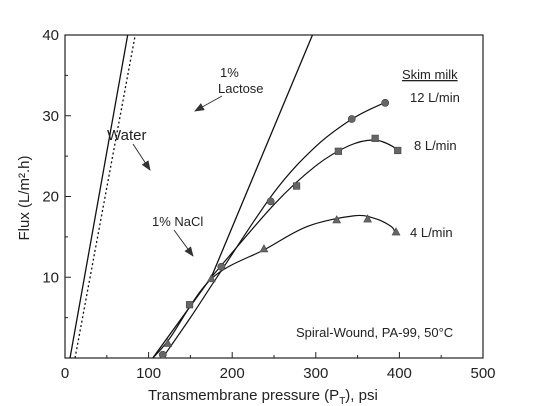 The image size is (540, 406). Describe the element at coordinates (303, 208) in the screenshot. I see `series-curve-8-l-min` at that location.